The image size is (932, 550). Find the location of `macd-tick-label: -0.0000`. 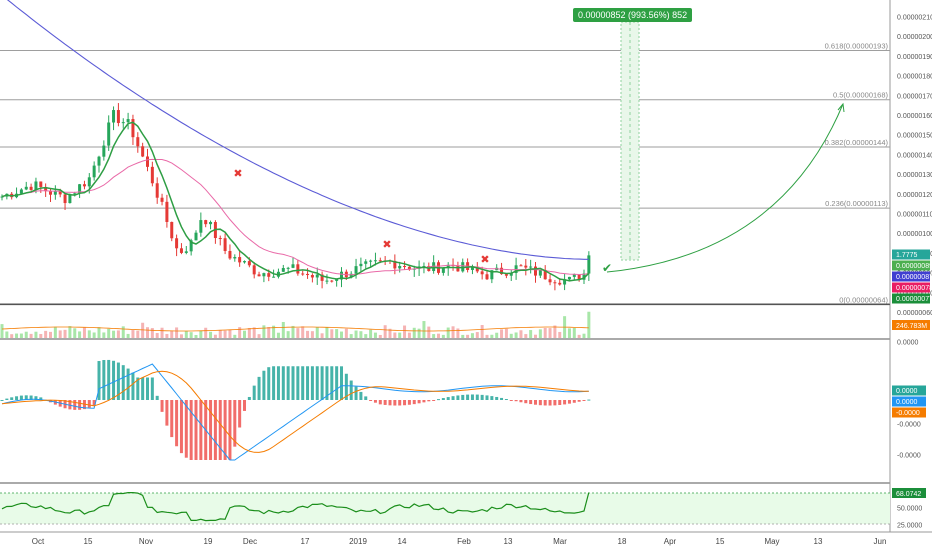

macd-tick-label: -0.0000 is located at coordinates (909, 456).